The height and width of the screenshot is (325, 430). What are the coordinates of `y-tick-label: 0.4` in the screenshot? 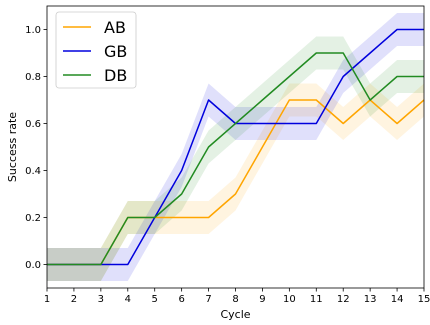 It's located at (33, 171).